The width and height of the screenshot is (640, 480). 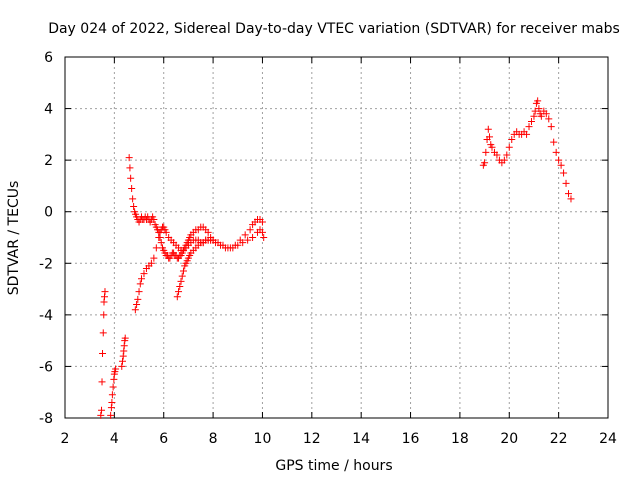 What do you see at coordinates (48, 213) in the screenshot?
I see `y-tick-label: 0` at bounding box center [48, 213].